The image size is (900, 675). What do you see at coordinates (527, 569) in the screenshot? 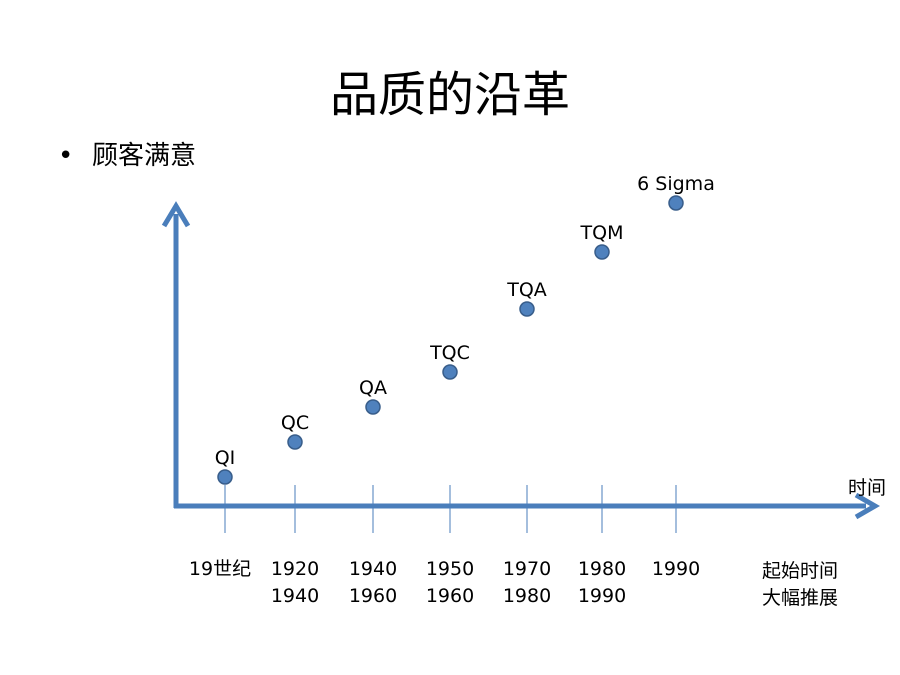
I see `period-label: 1970` at bounding box center [527, 569].